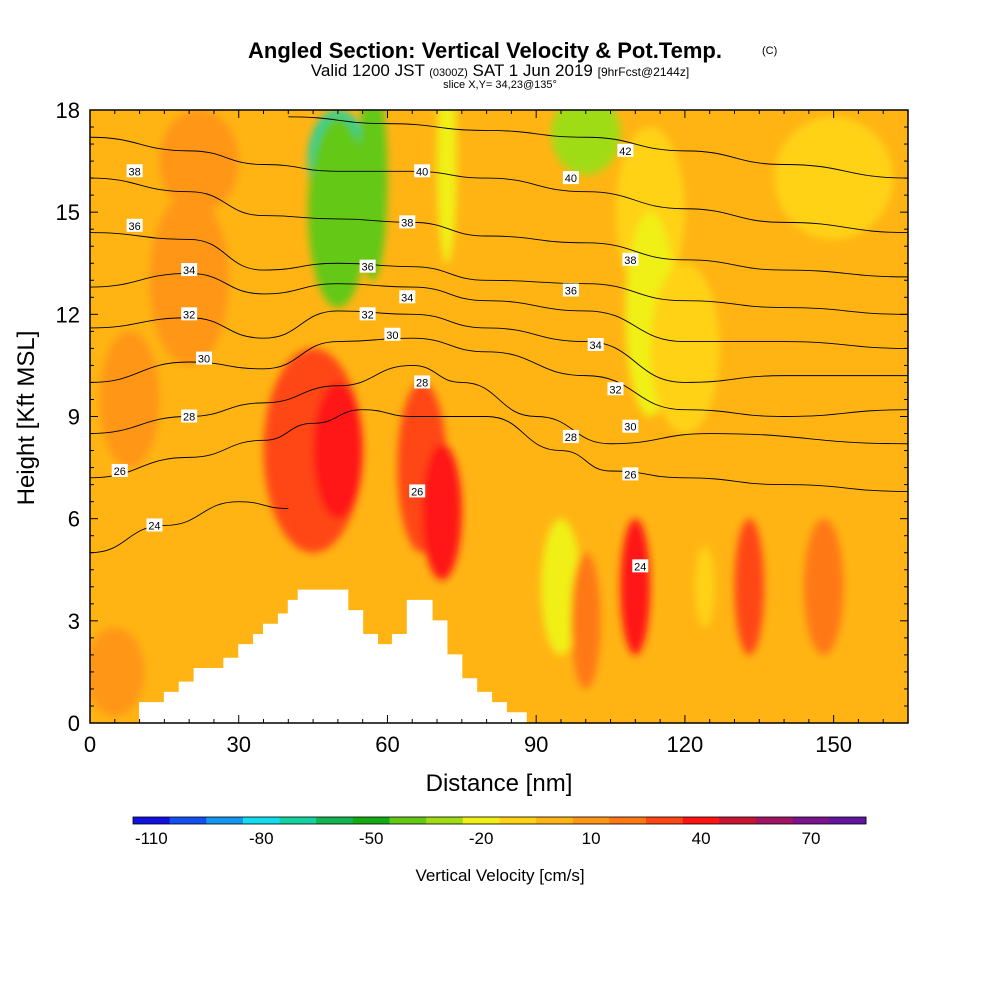  I want to click on colorbar-frame, so click(499, 820).